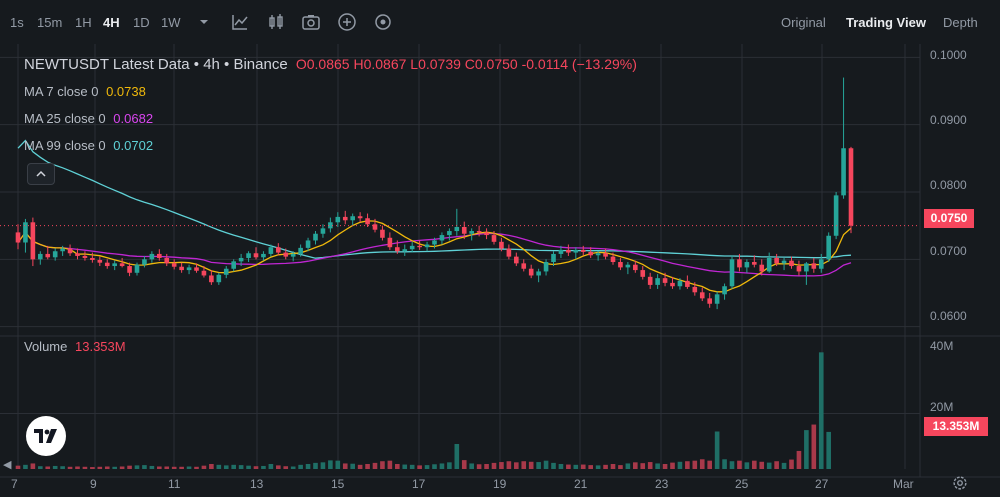  I want to click on collapse-legend-button, so click(41, 174).